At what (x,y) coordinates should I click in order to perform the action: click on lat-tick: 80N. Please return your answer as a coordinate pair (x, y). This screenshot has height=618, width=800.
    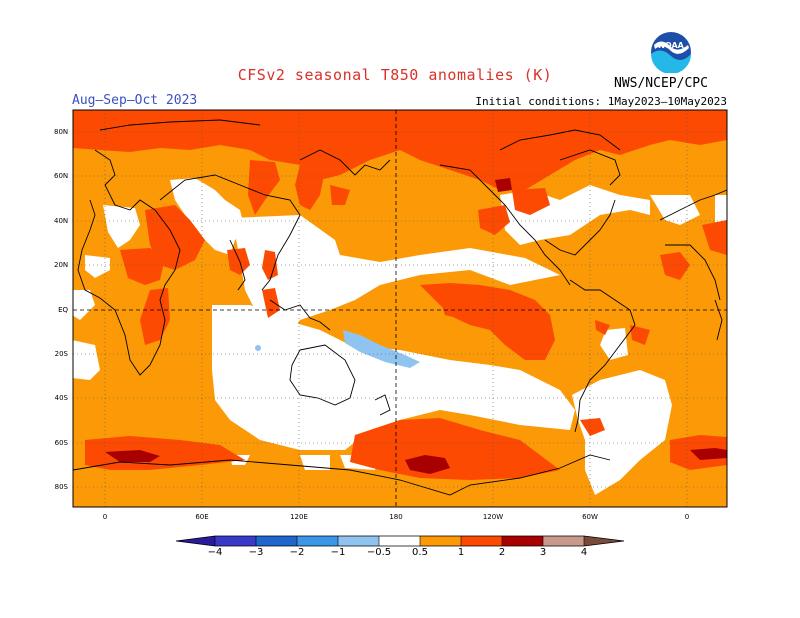
    Looking at the image, I should click on (61, 132).